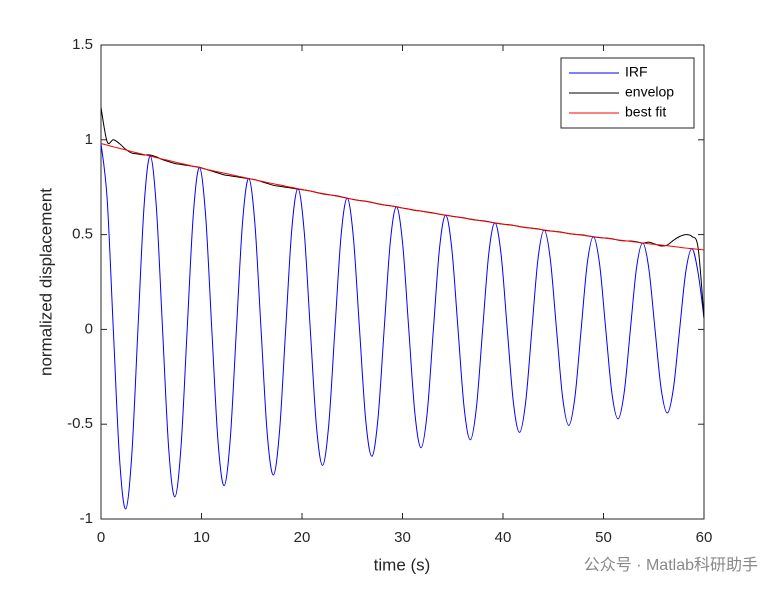 Image resolution: width=782 pixels, height=595 pixels. Describe the element at coordinates (671, 565) in the screenshot. I see `watermark: 公众号 · Matlab科研助手` at that location.